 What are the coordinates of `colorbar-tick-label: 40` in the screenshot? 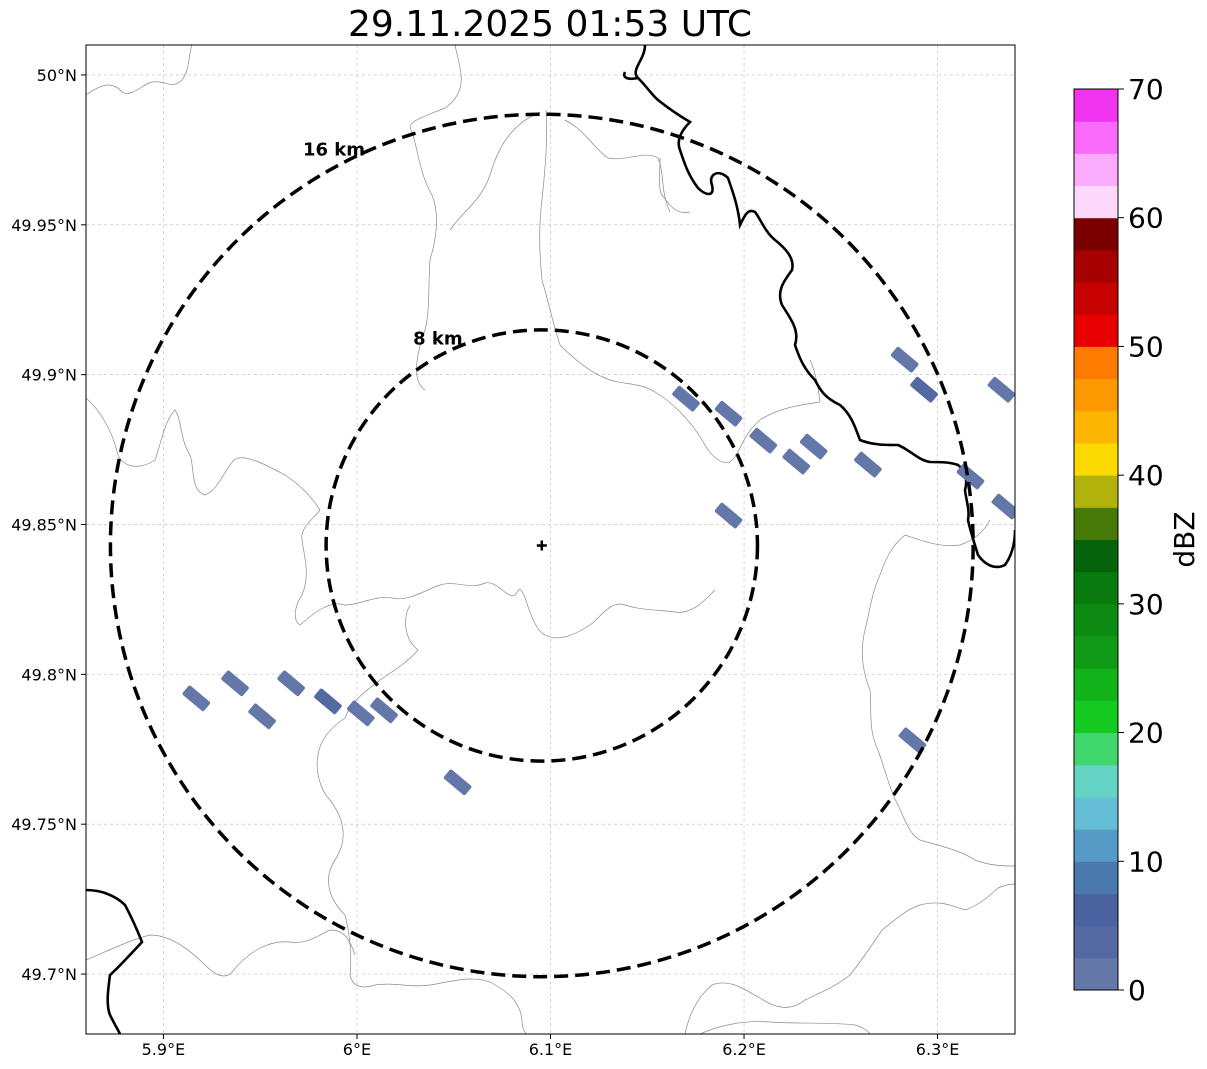 It's located at (1146, 475).